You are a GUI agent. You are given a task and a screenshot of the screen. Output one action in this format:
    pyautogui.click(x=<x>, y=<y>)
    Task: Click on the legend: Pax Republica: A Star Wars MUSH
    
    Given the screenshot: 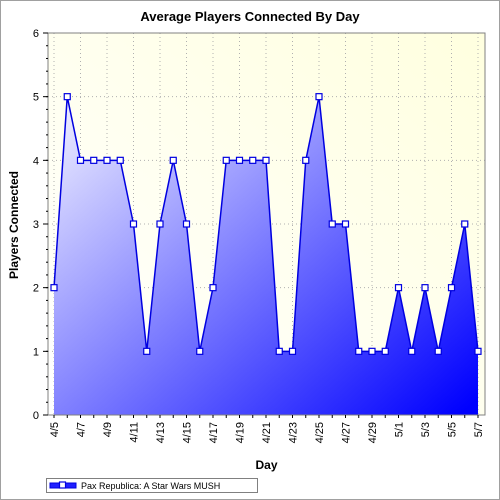 What is the action you would take?
    pyautogui.click(x=152, y=485)
    